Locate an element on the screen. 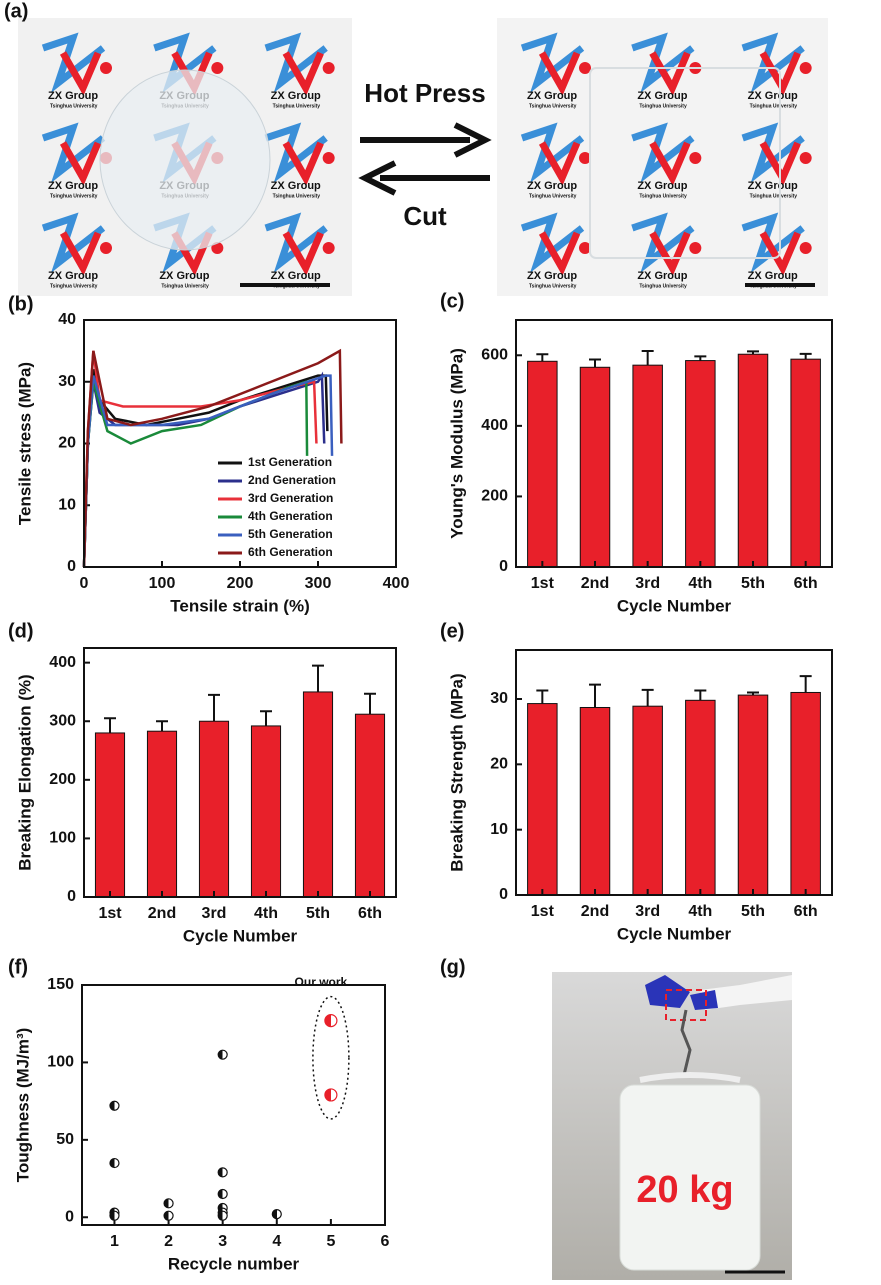 Image resolution: width=881 pixels, height=1285 pixels. legend-label: 6th Generation is located at coordinates (290, 552).